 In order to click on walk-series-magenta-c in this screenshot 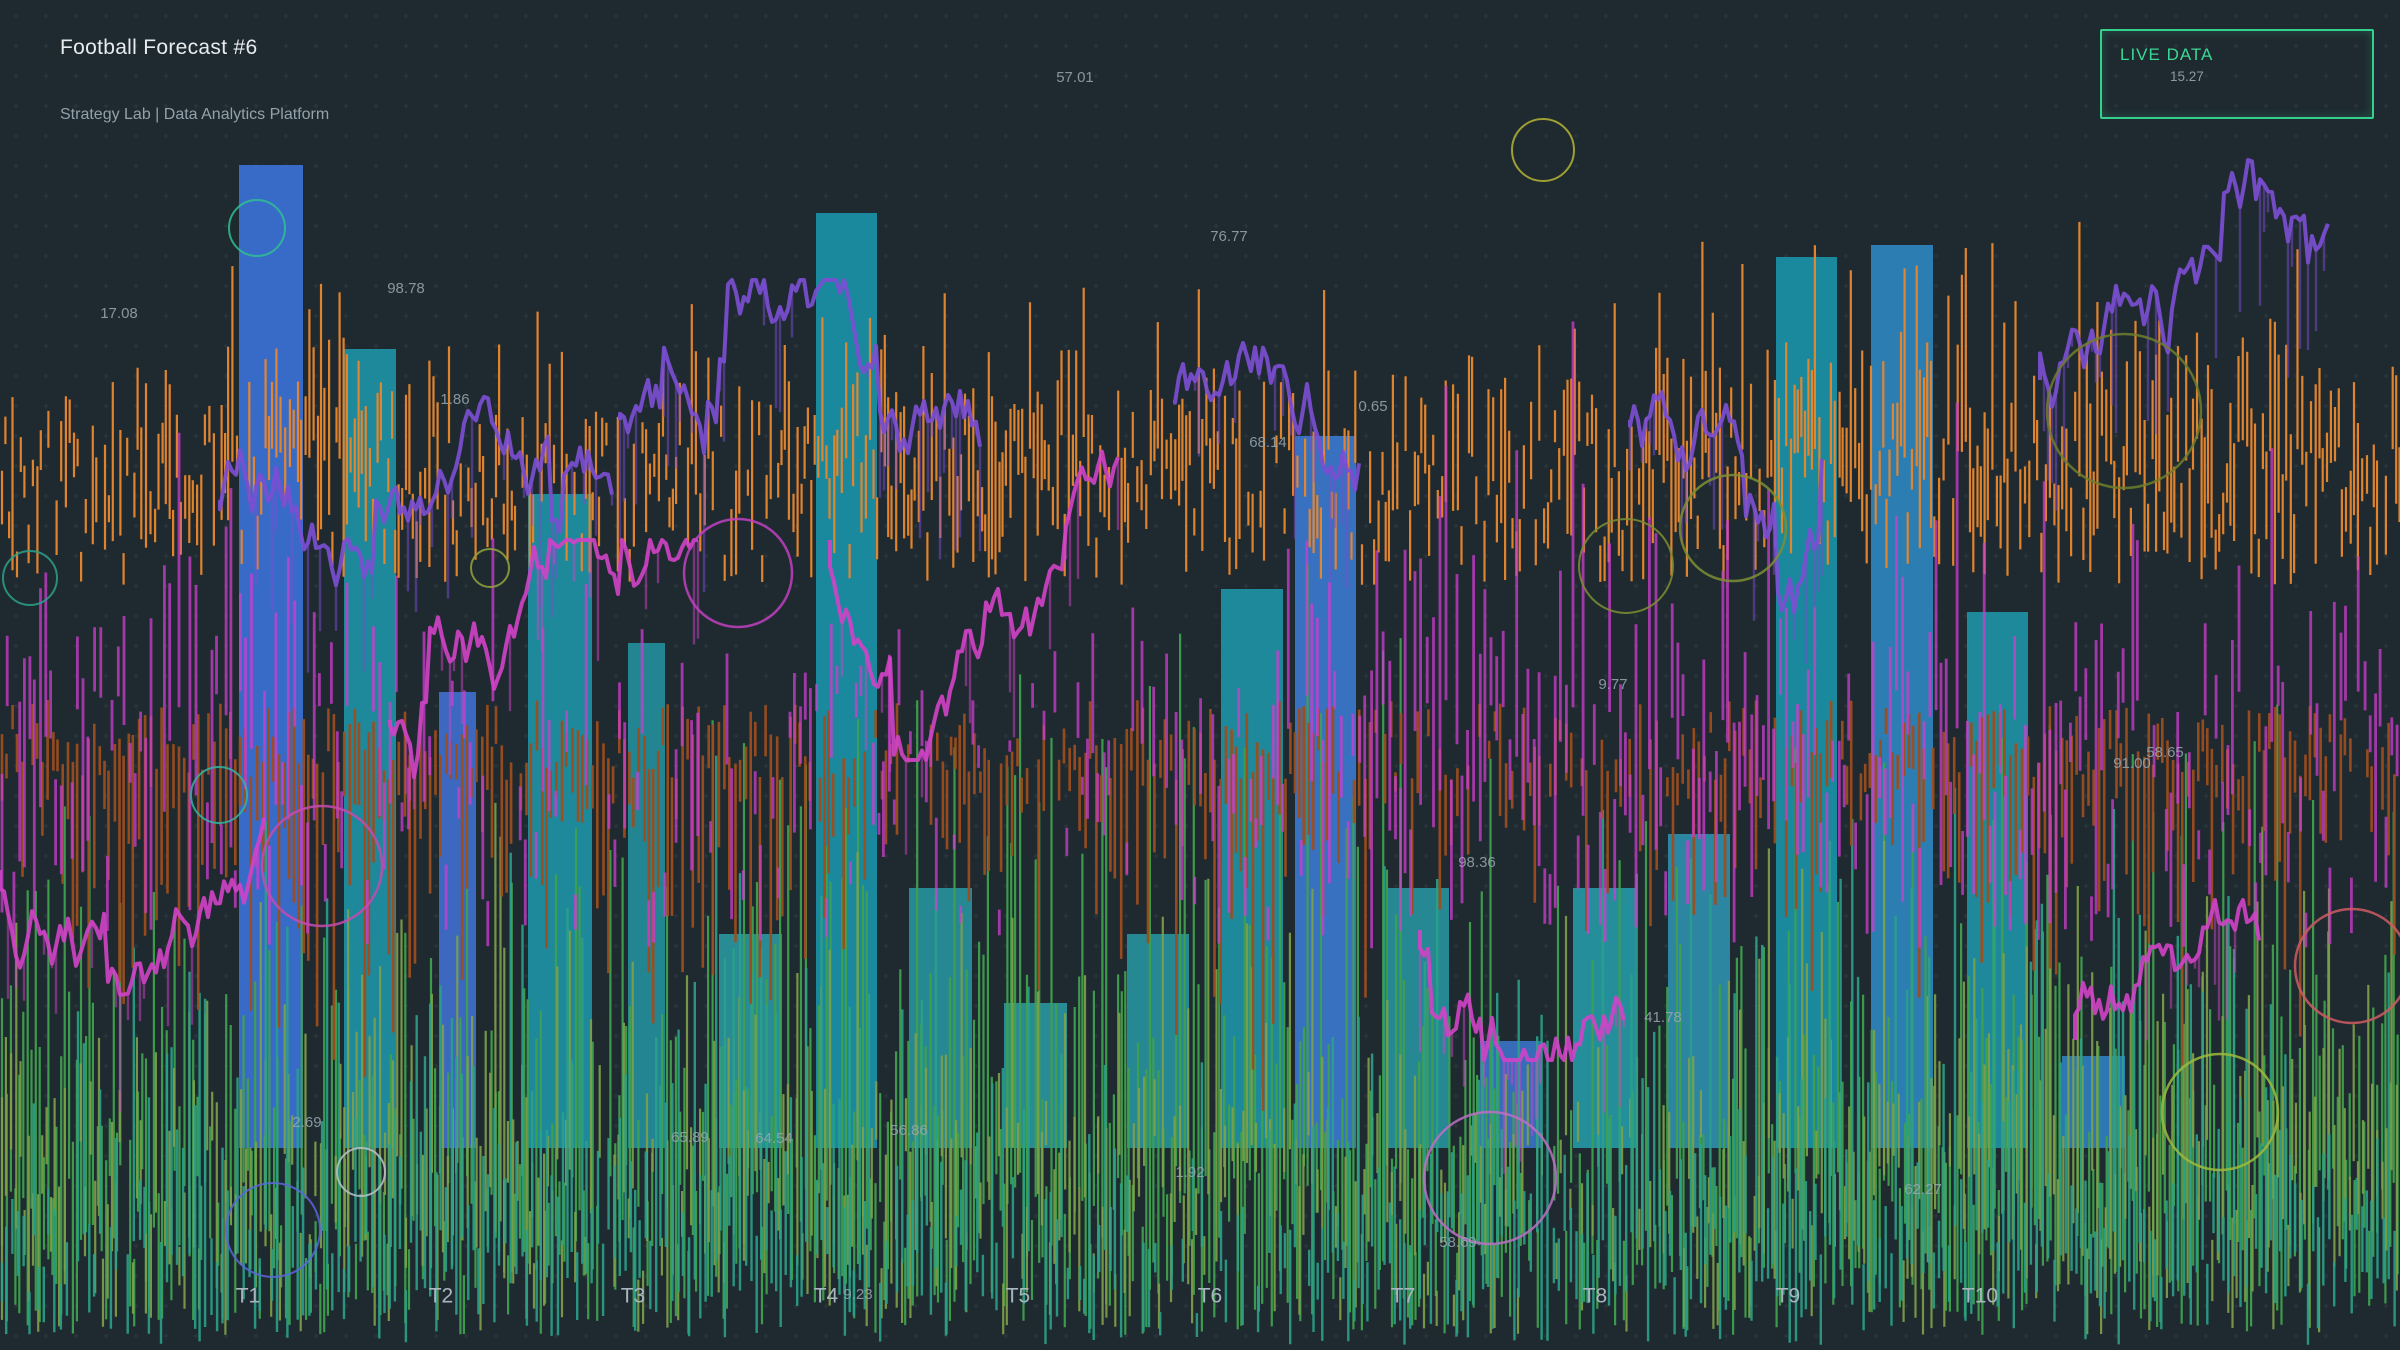, I will do `click(974, 605)`.